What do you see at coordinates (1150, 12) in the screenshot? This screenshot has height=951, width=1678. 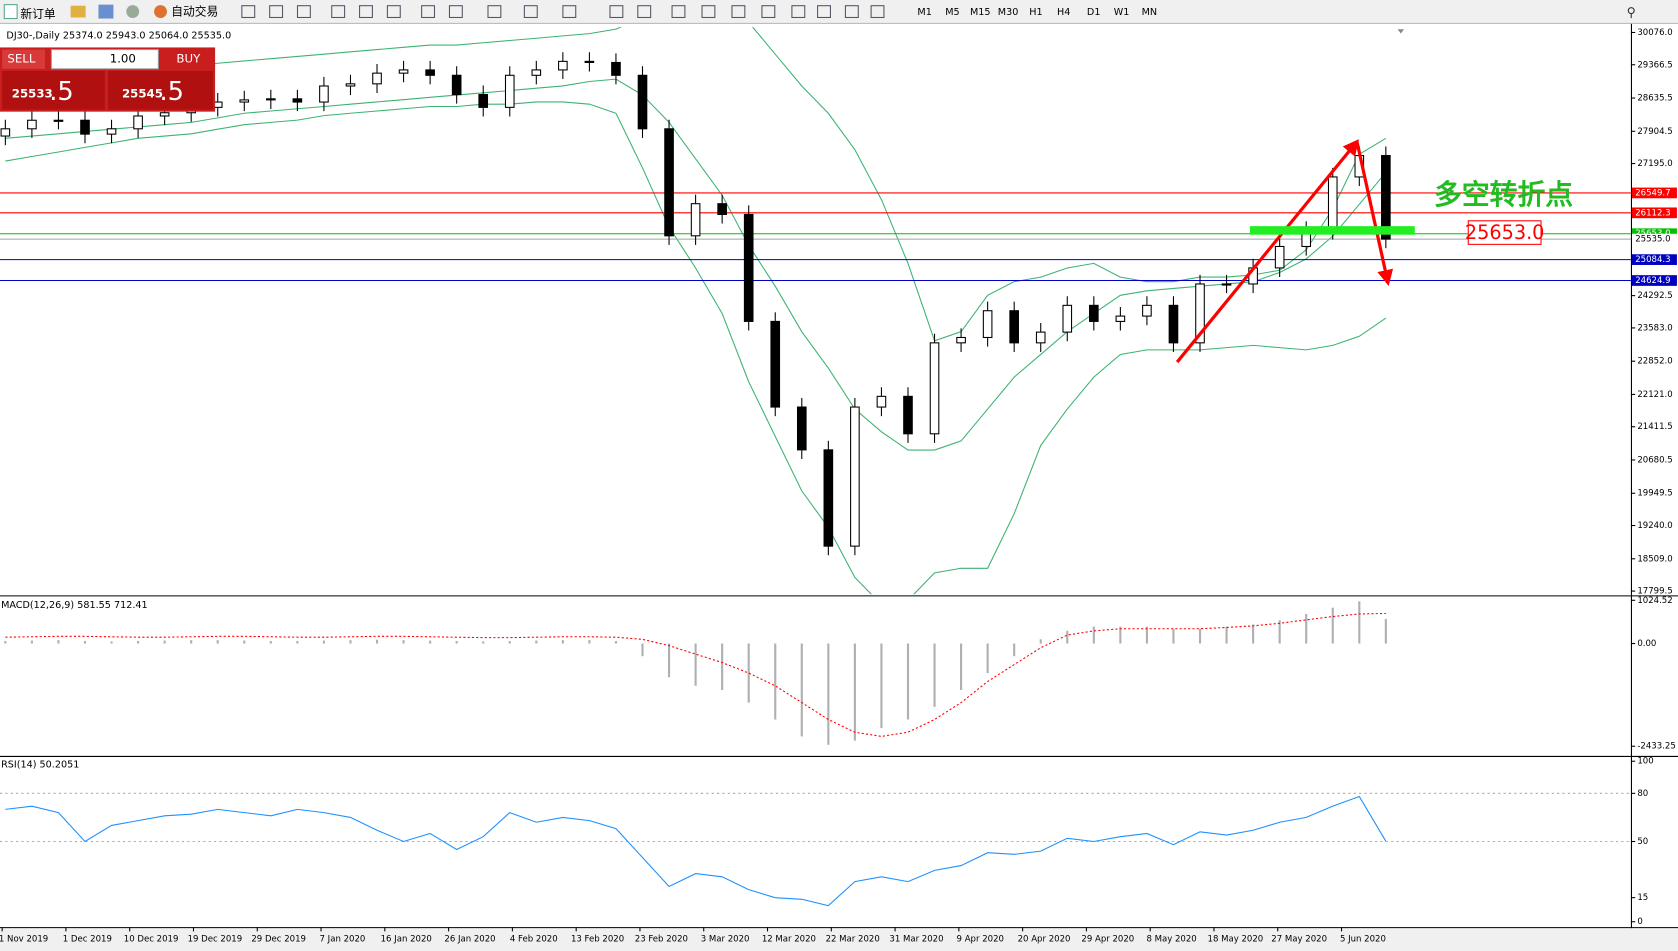 I see `period-button: MN` at bounding box center [1150, 12].